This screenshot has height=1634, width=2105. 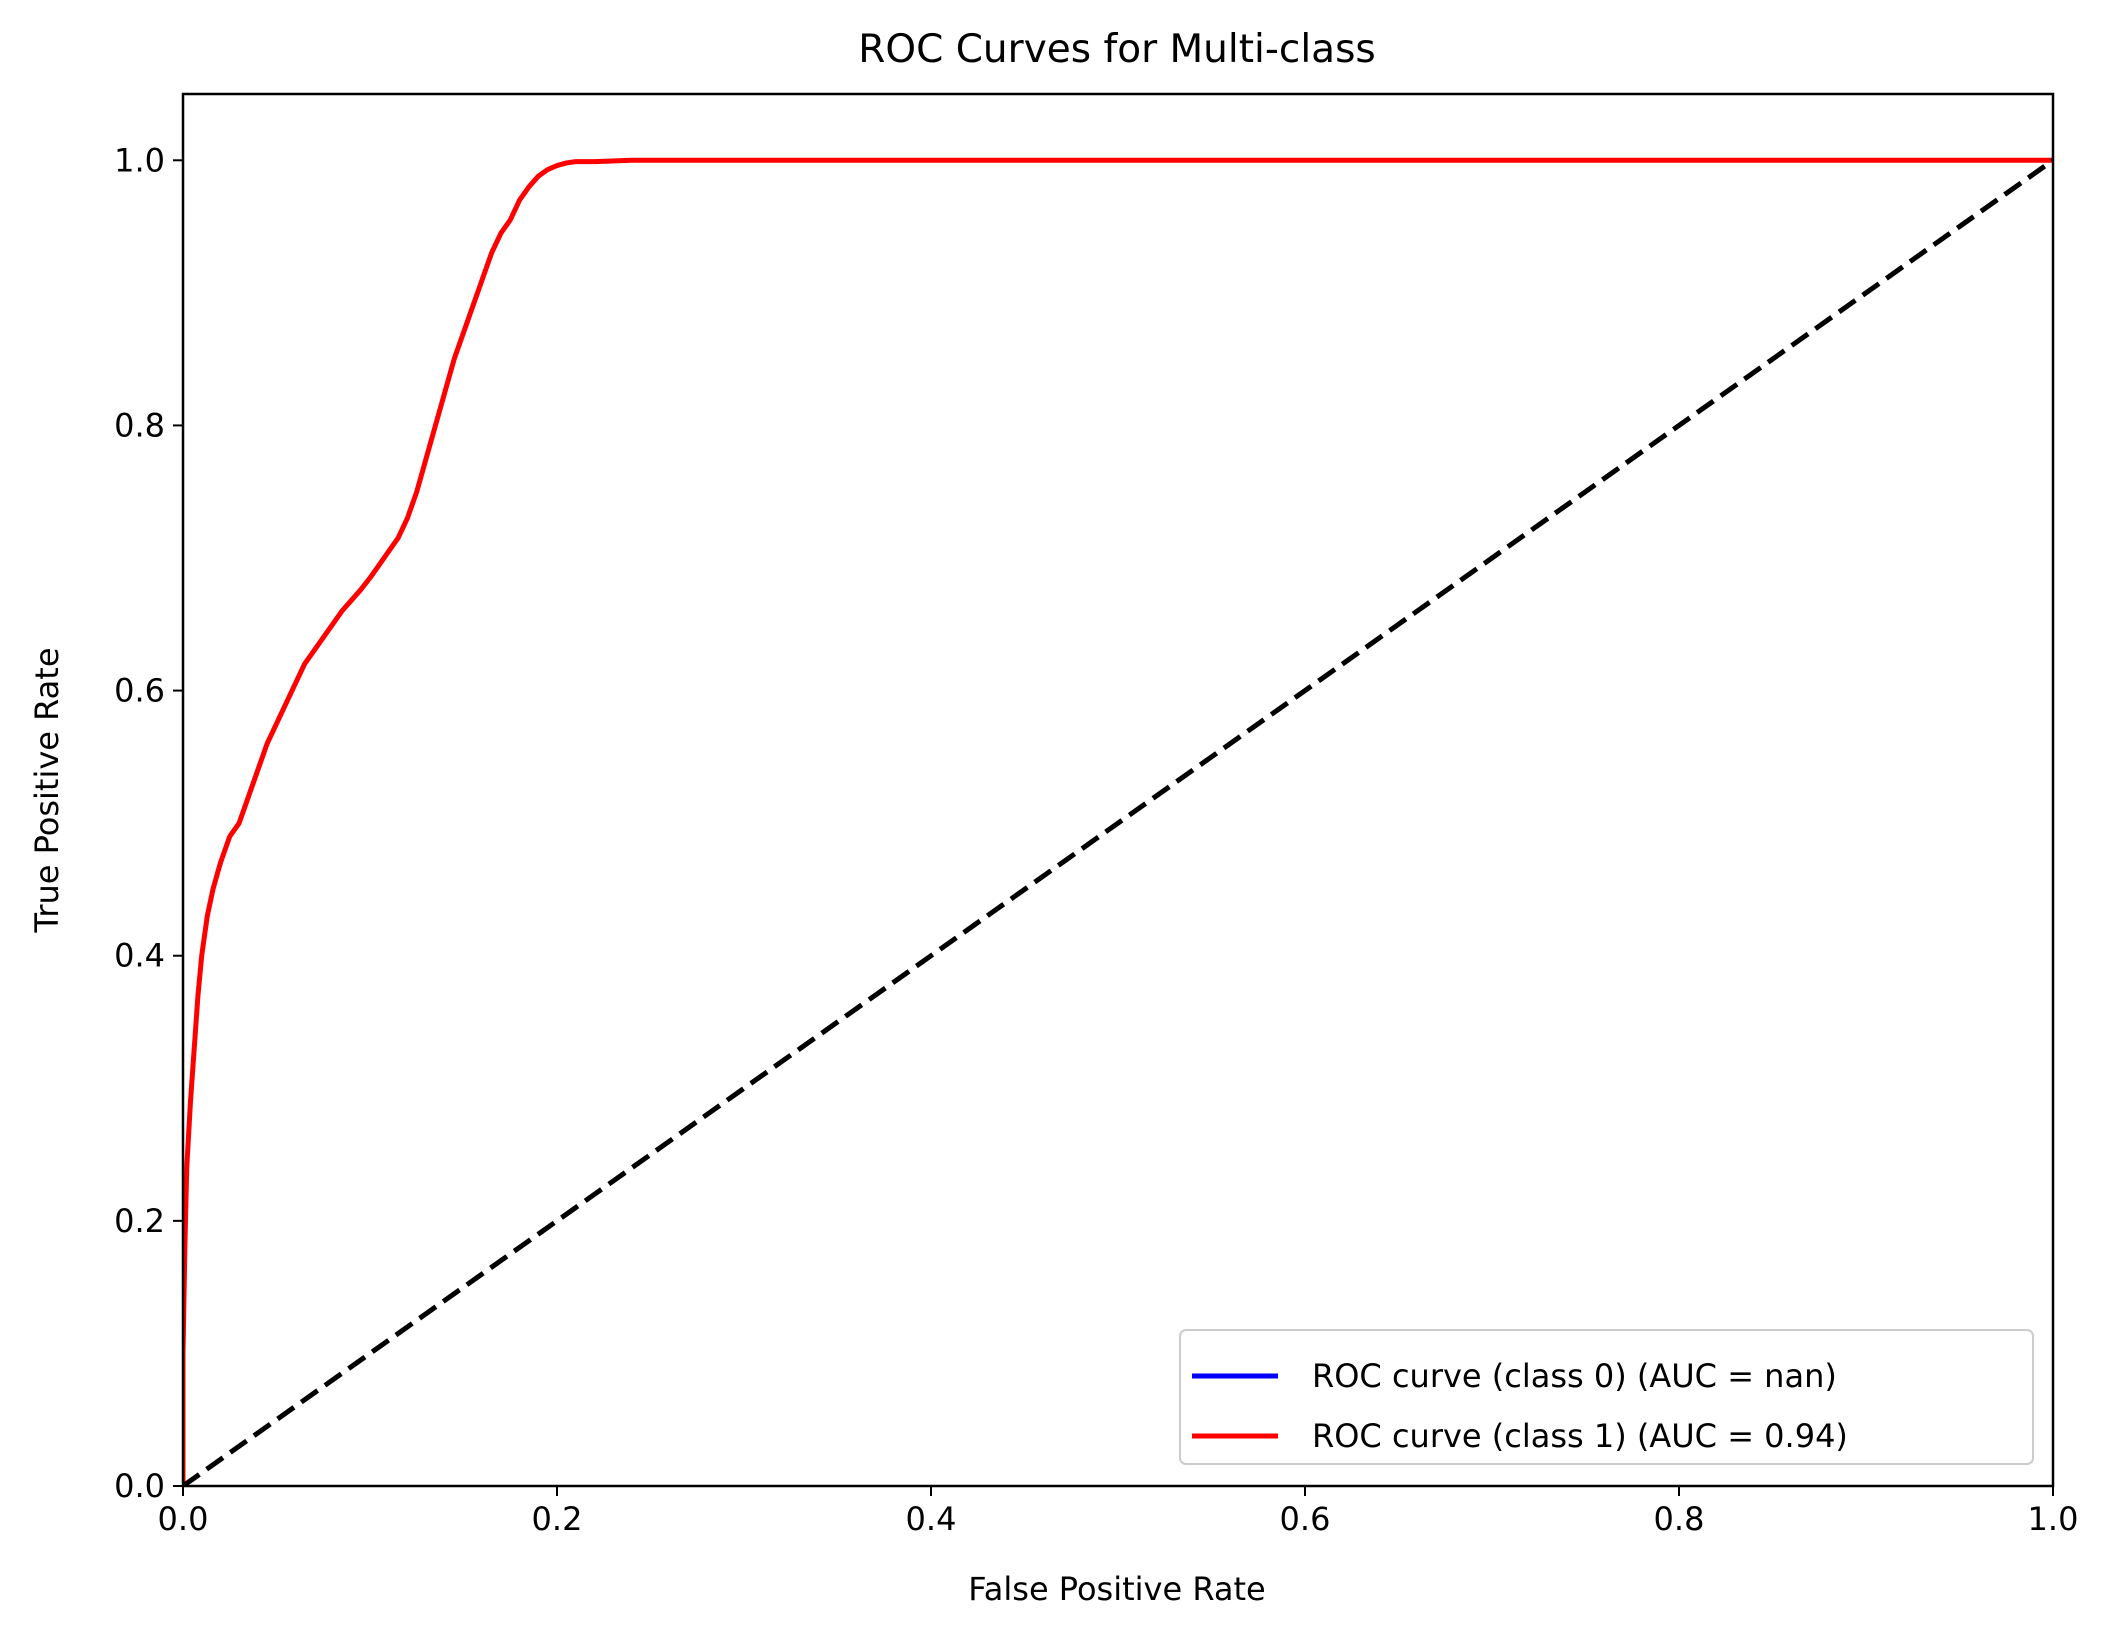 What do you see at coordinates (1679, 1519) in the screenshot?
I see `x-tick-label: 0.8` at bounding box center [1679, 1519].